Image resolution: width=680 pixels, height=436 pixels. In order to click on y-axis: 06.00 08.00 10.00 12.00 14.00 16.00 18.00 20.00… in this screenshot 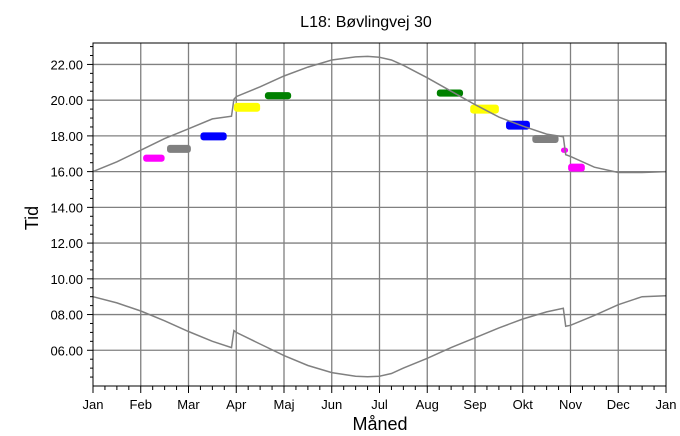, I will do `click(71, 212)`.